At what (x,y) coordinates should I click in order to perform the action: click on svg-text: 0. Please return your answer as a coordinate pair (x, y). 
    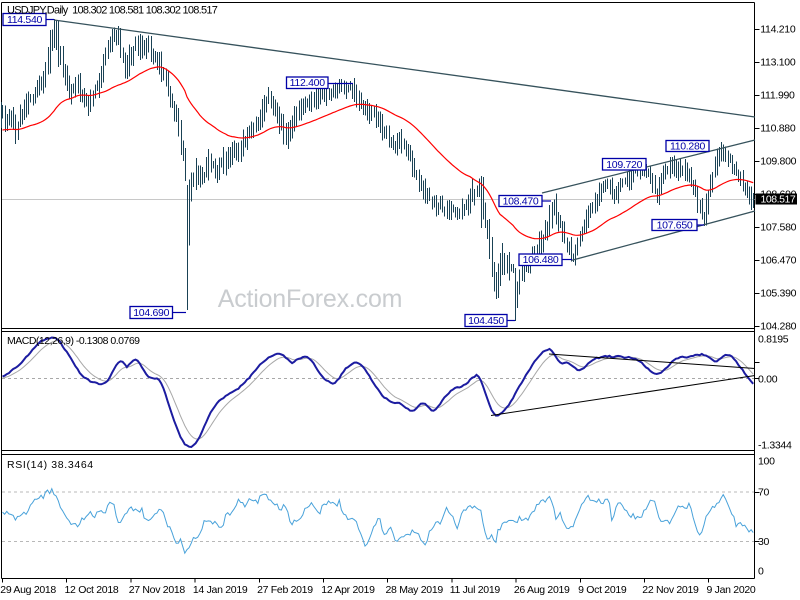
    Looking at the image, I should click on (761, 572).